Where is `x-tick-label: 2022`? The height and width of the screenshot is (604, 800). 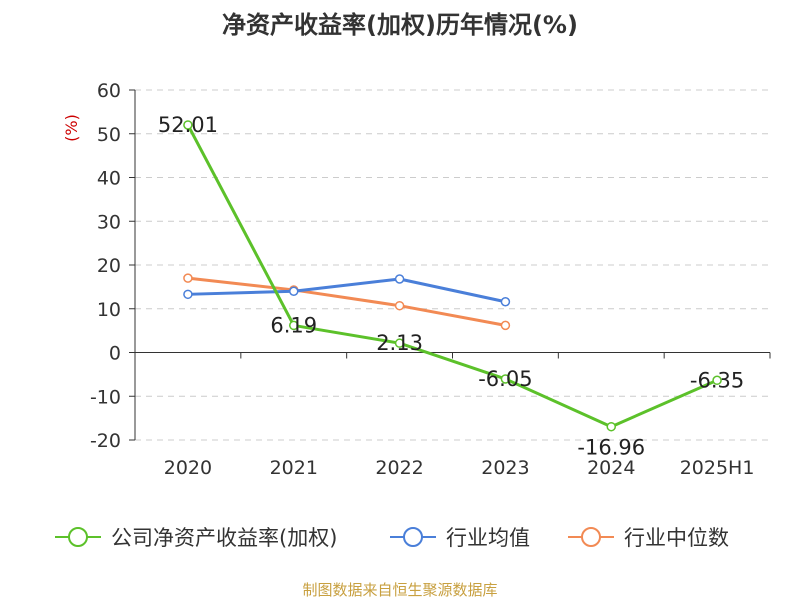 x-tick-label: 2022 is located at coordinates (399, 468).